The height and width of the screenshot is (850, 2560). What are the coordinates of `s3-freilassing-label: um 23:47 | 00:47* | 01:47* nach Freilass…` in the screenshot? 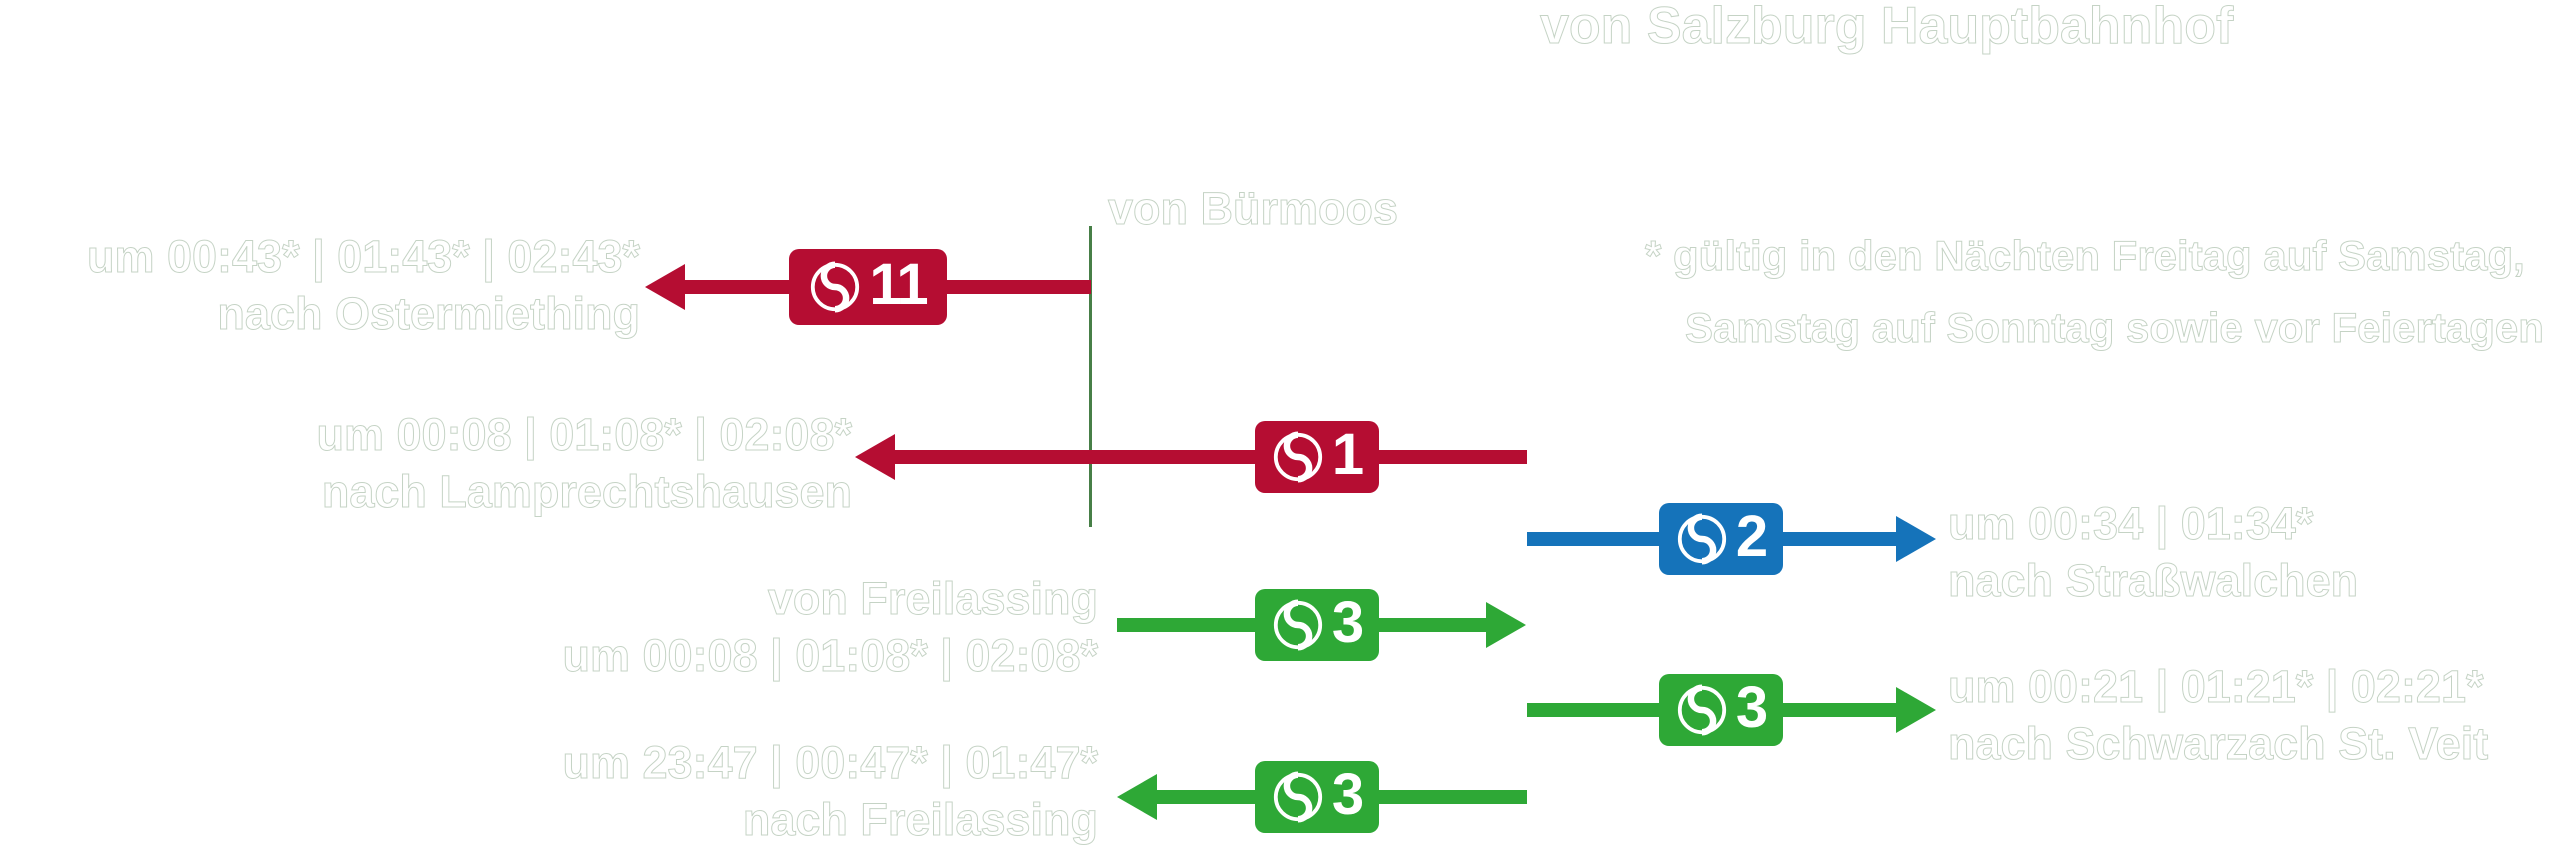 It's located at (830, 791).